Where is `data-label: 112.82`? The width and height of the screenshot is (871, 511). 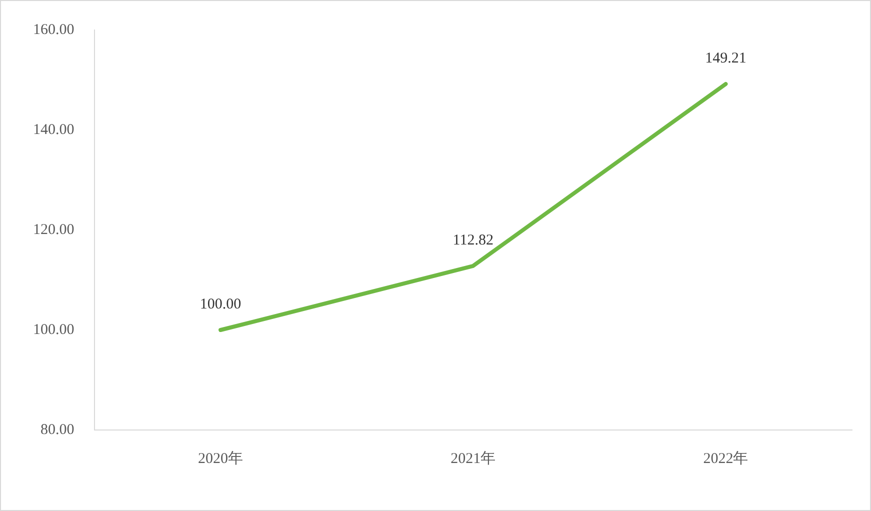
data-label: 112.82 is located at coordinates (473, 240).